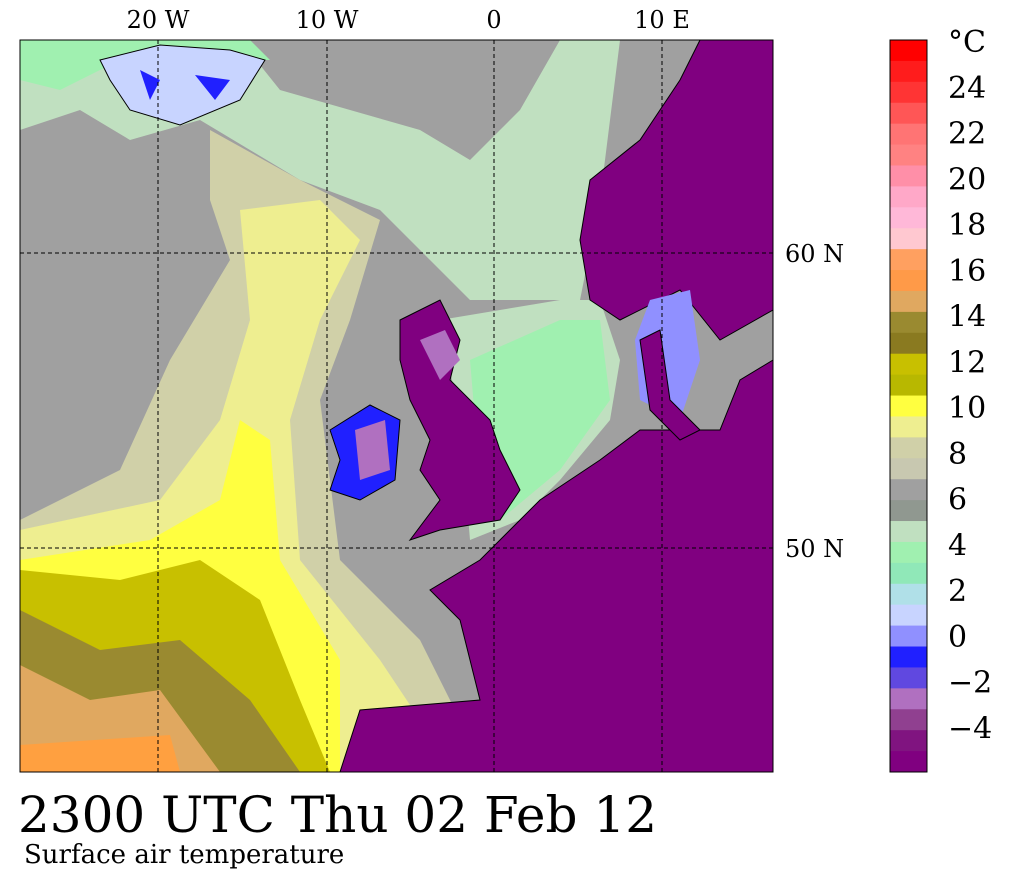 This screenshot has height=876, width=1024. What do you see at coordinates (967, 88) in the screenshot?
I see `colorbar-label: 24` at bounding box center [967, 88].